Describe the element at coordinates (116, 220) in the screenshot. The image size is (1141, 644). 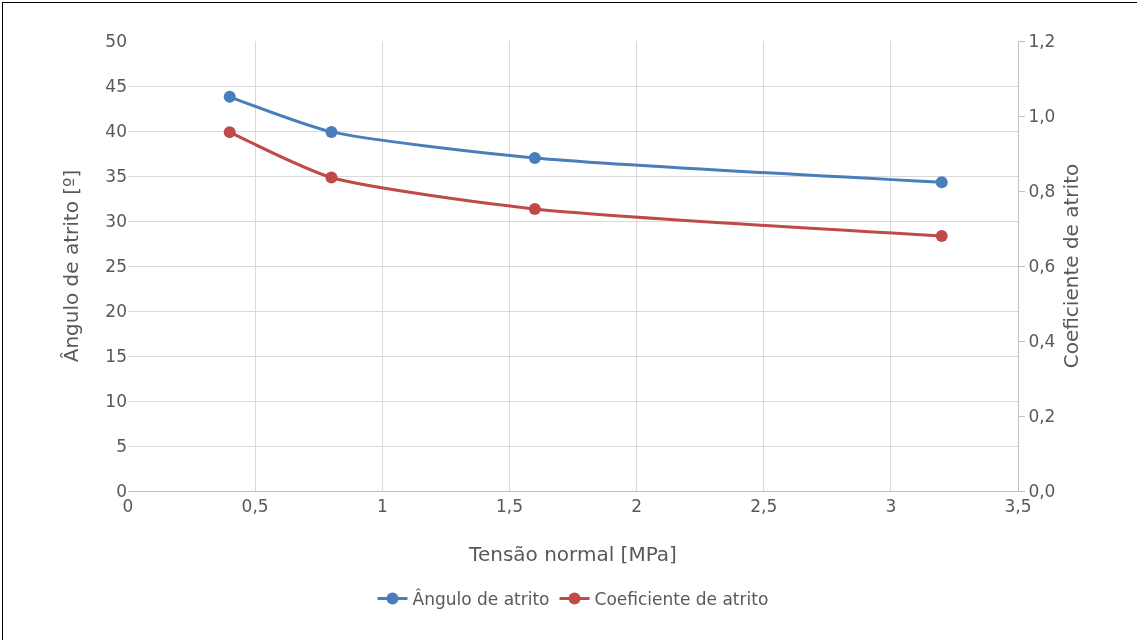
I see `y-tick-label: 30` at that location.